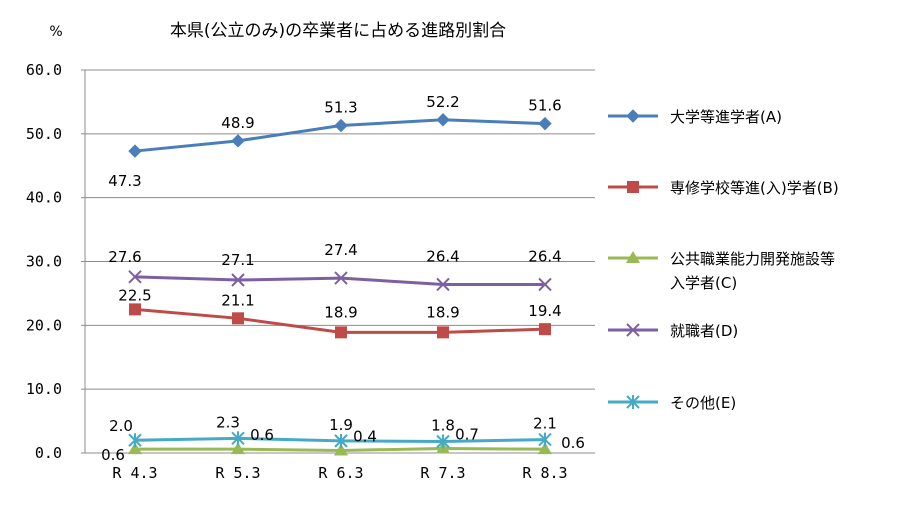 Image resolution: width=900 pixels, height=512 pixels. Describe the element at coordinates (44, 389) in the screenshot. I see `y-tick-label: 10.0` at that location.